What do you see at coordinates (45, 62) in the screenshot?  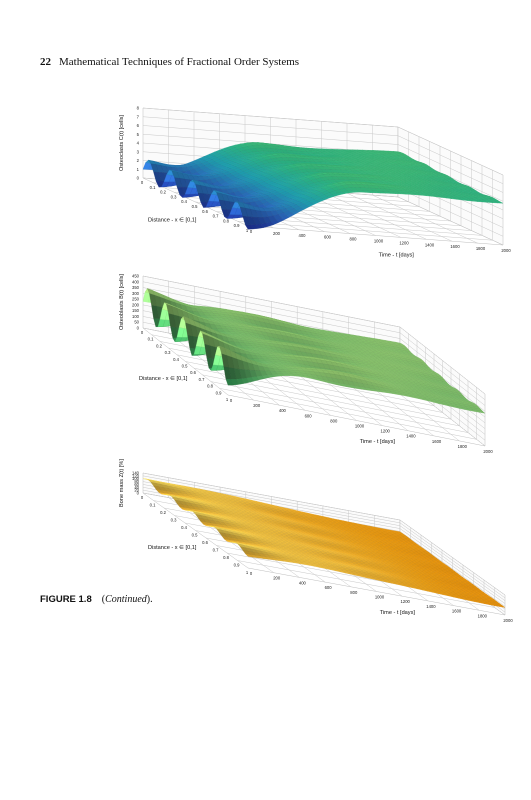 I see `page-number: 22` at bounding box center [45, 62].